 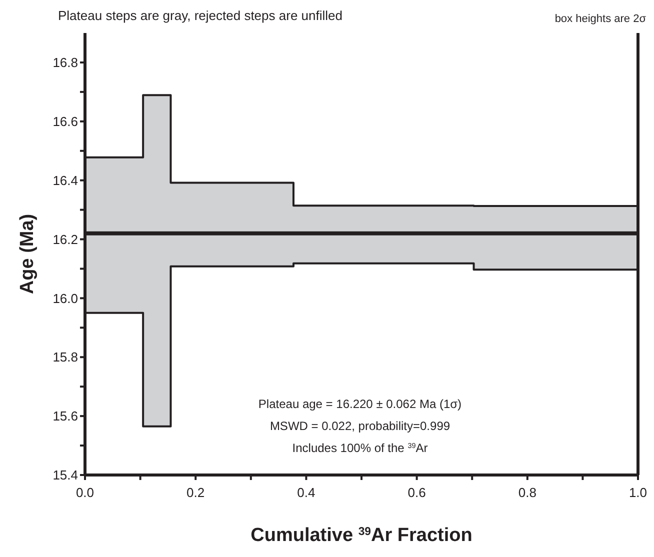 I want to click on y-tick-label: 16.6, so click(x=65, y=122).